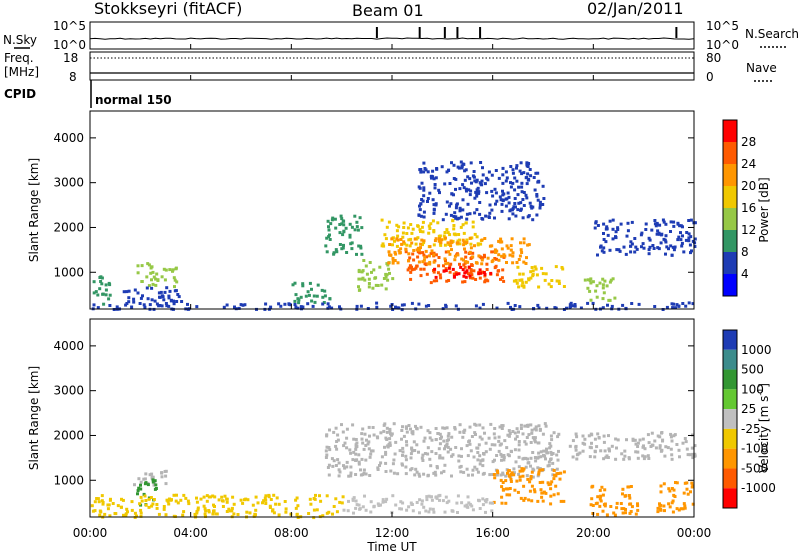 The image size is (800, 554). Describe the element at coordinates (593, 533) in the screenshot. I see `x-tick-label: 20:00` at that location.